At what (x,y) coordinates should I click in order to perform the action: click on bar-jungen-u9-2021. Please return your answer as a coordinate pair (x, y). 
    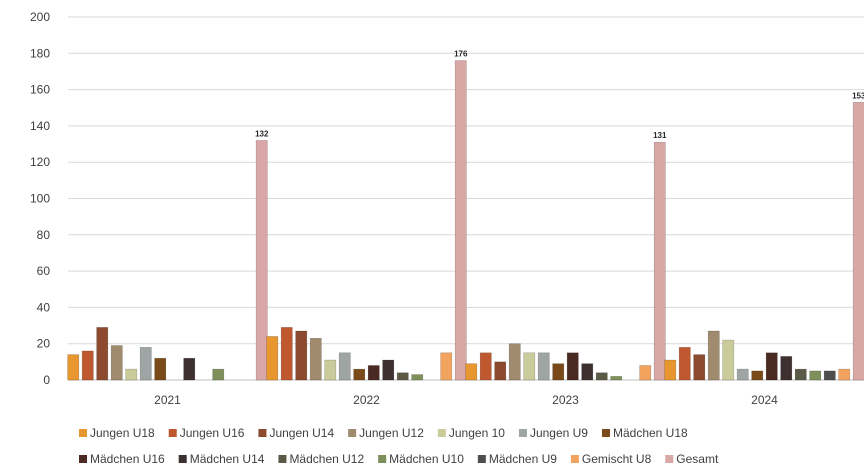
    Looking at the image, I should click on (145, 364).